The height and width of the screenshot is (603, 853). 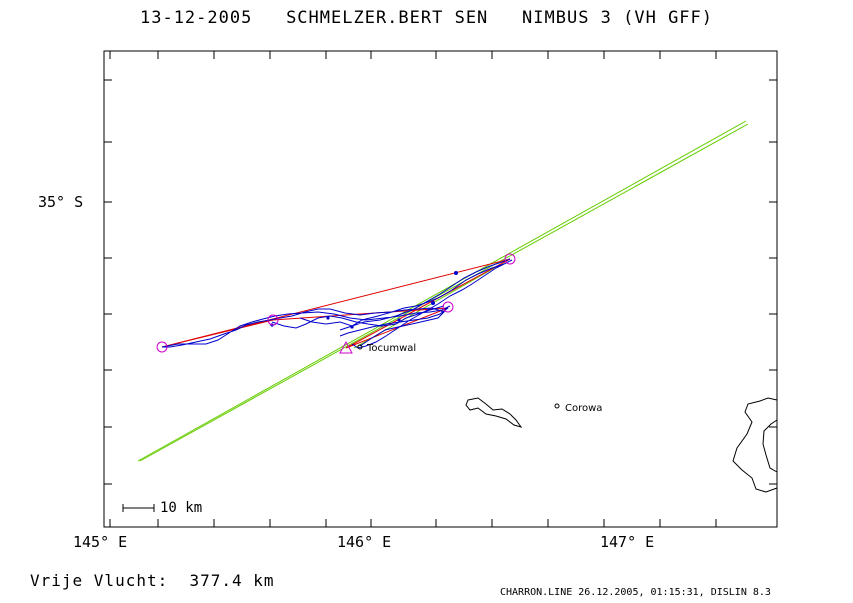 I want to click on distance-value: 377.4 km, so click(x=232, y=580).